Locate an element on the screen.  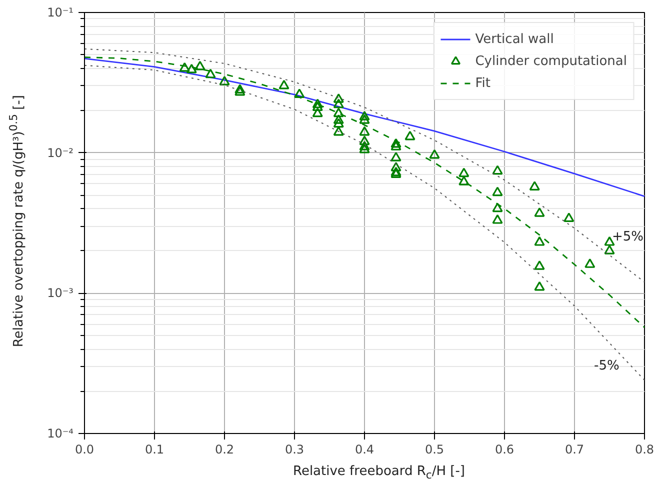
x-axis-title: Relative freeboard R$_{c}$/H [-] is located at coordinates (379, 473).